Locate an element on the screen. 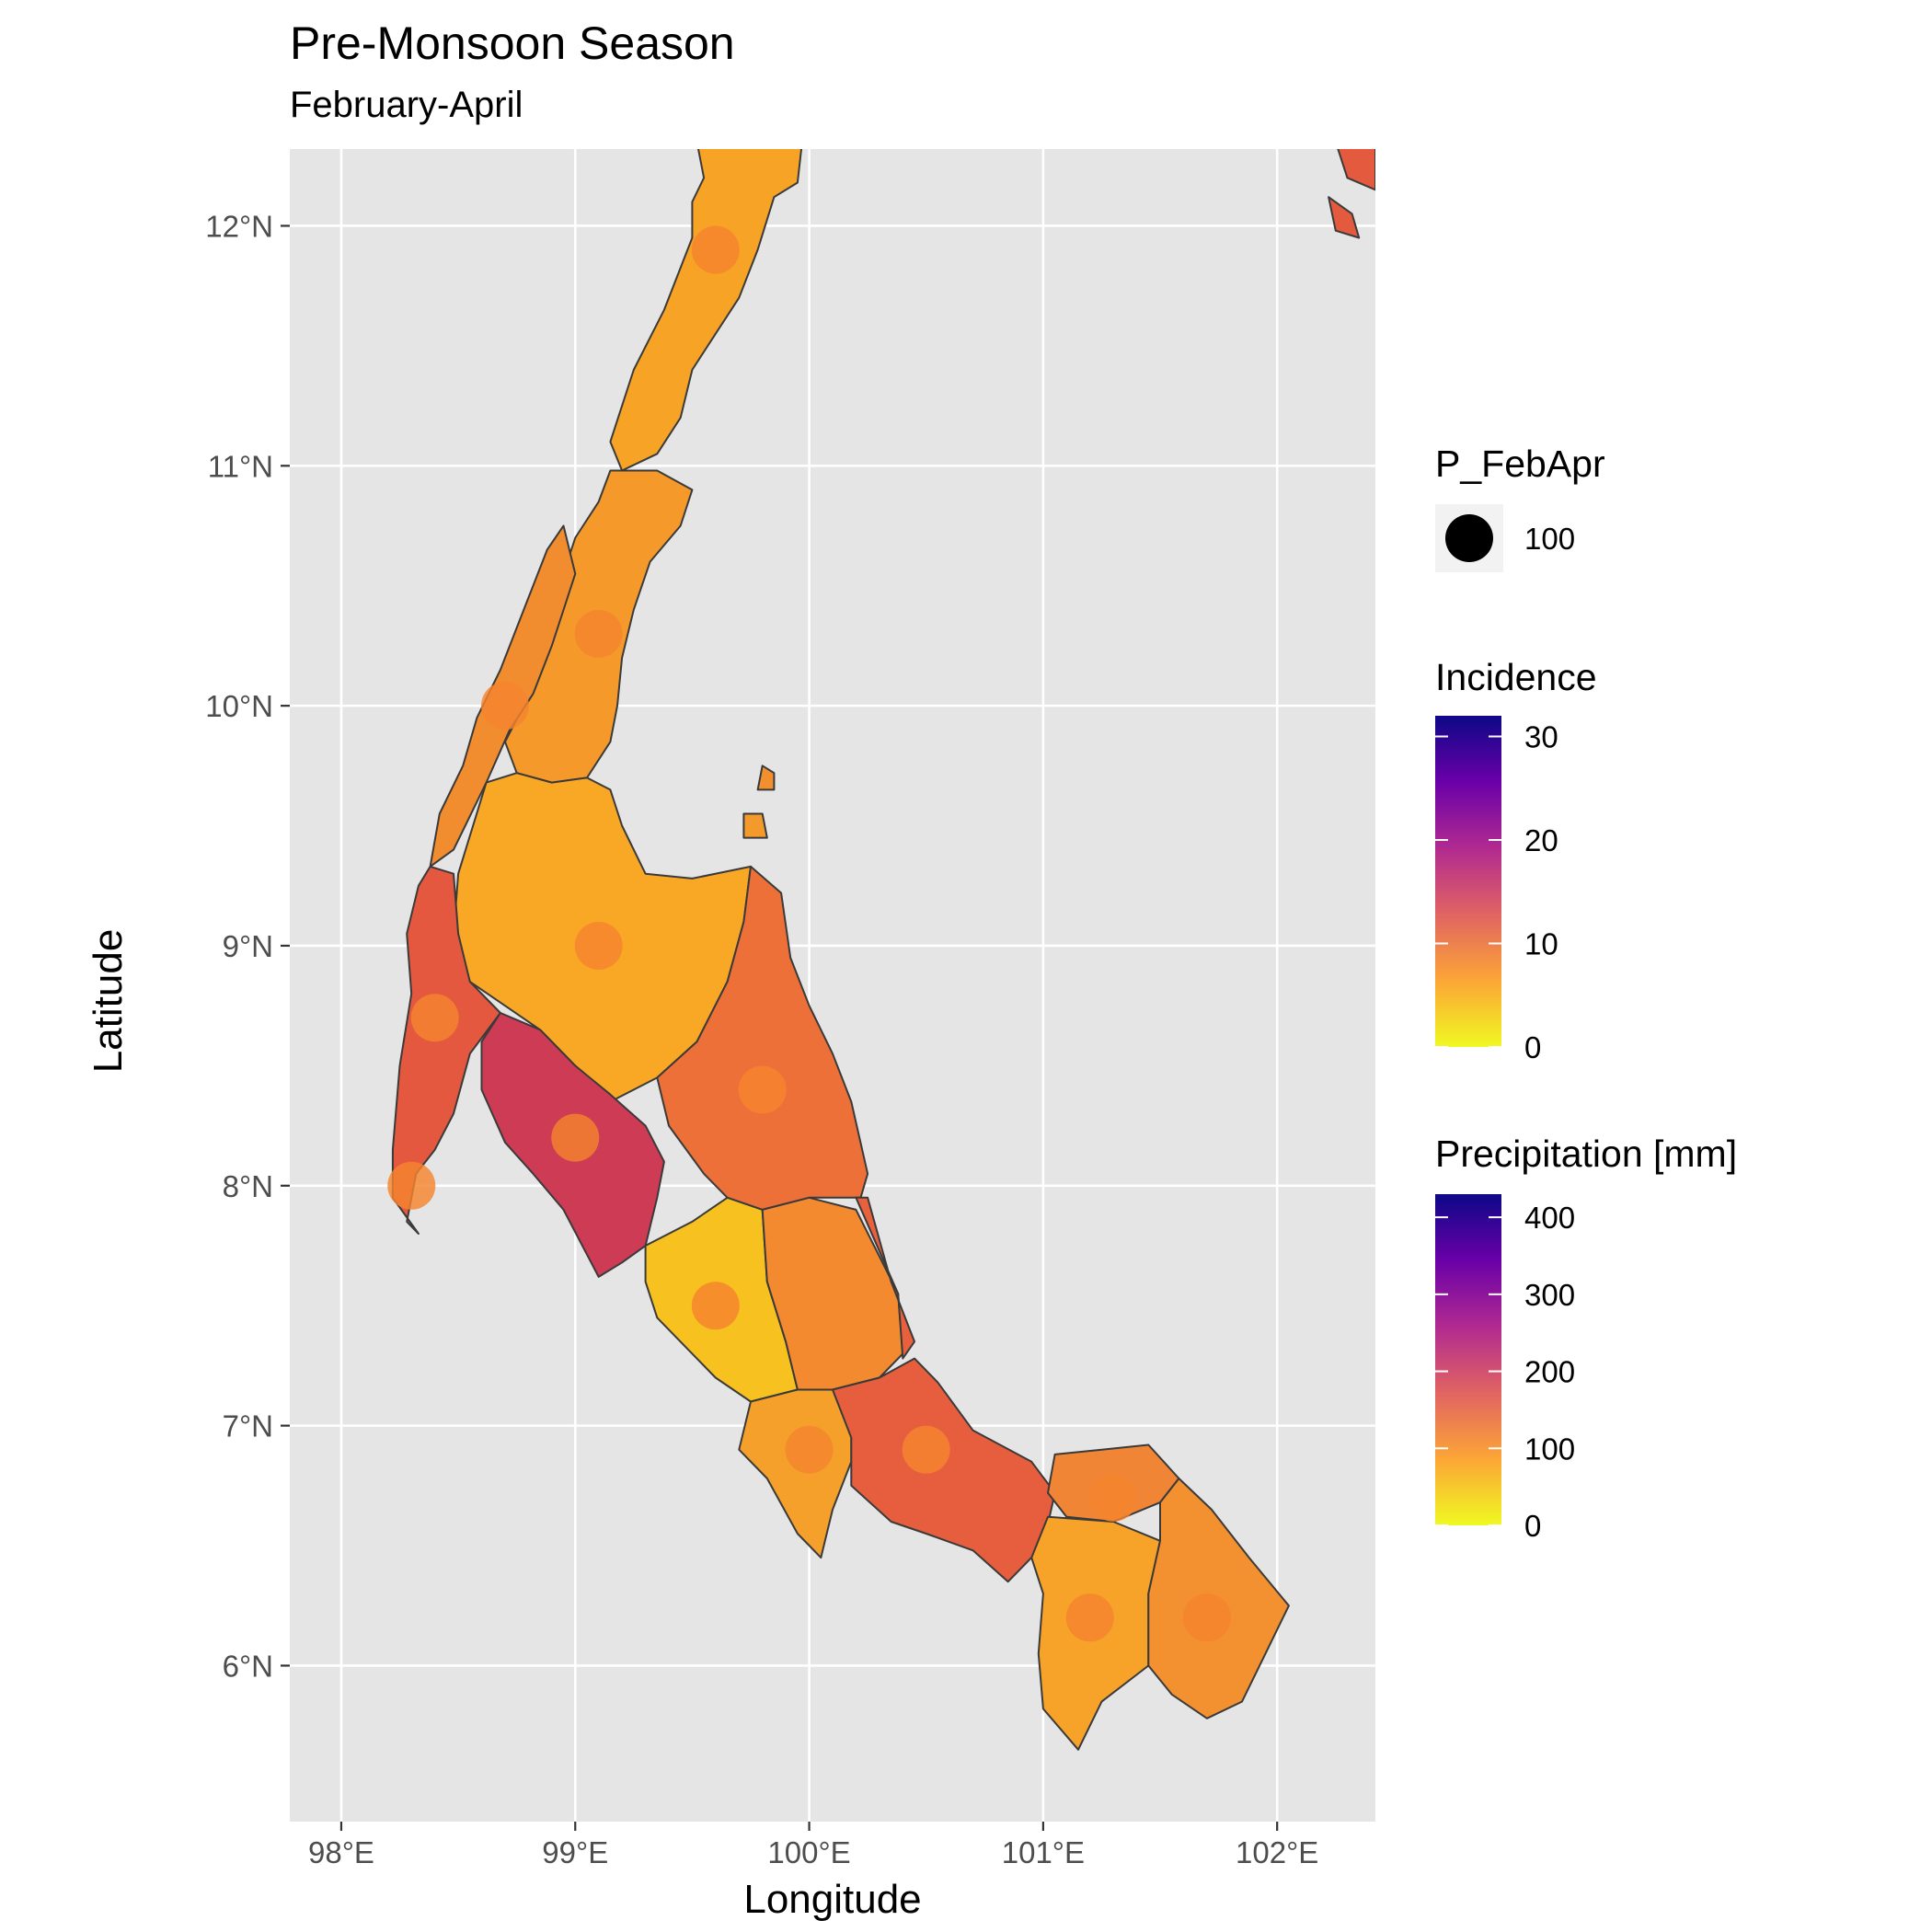 The image size is (1932, 1932). legend-precipitation-label: 0 is located at coordinates (1532, 1526).